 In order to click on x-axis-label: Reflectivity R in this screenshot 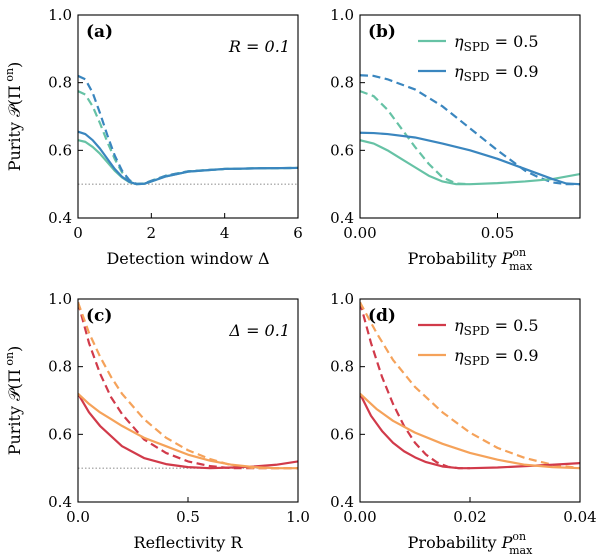, I will do `click(189, 542)`.